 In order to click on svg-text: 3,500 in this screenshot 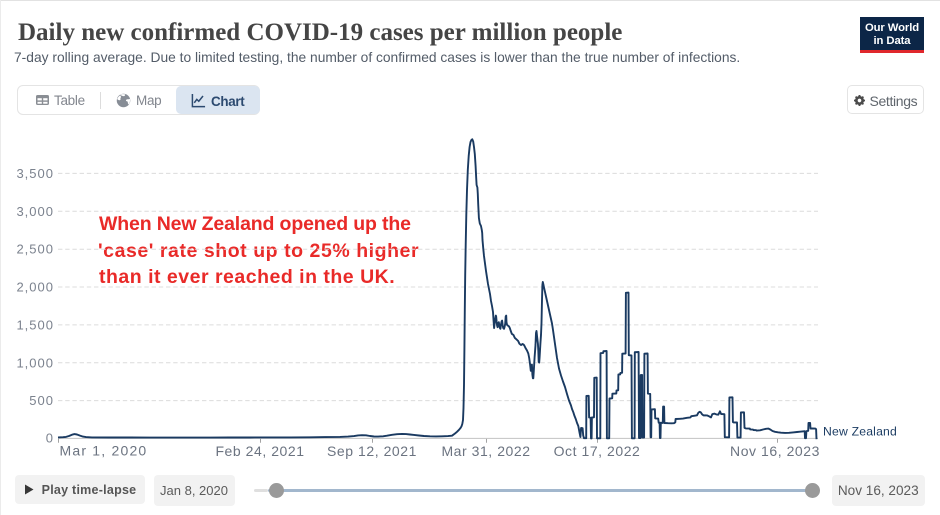, I will do `click(35, 173)`.